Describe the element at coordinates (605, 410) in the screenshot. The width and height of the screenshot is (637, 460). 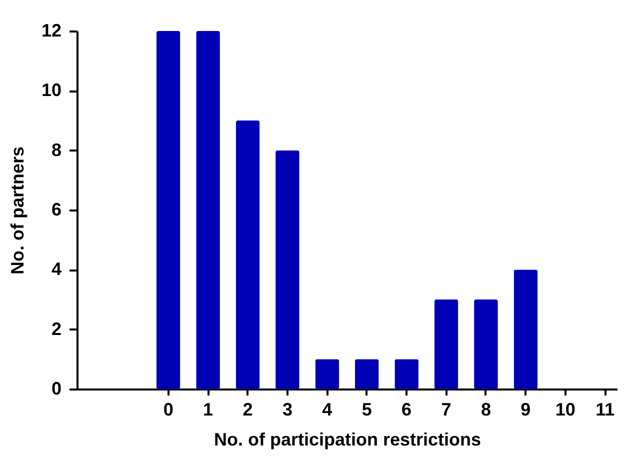
I see `x-tick-label: 11` at that location.